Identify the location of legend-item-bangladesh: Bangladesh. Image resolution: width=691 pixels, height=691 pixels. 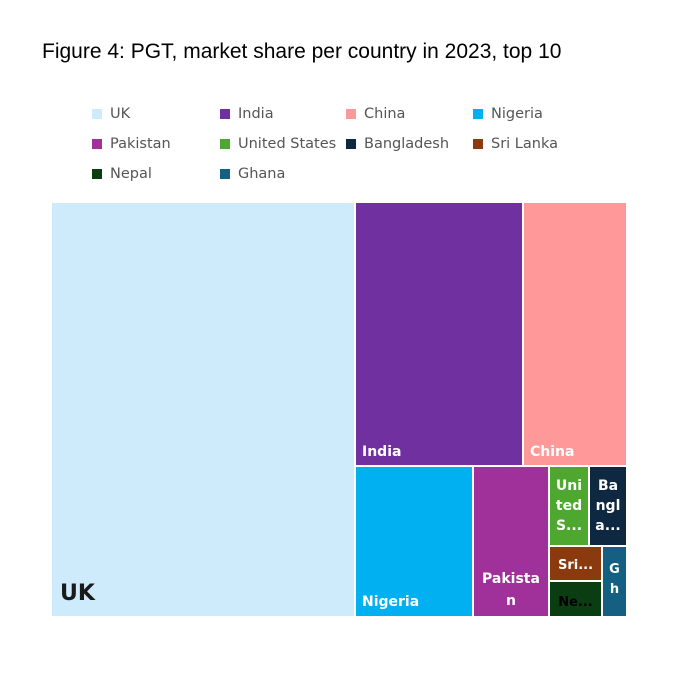
(397, 144).